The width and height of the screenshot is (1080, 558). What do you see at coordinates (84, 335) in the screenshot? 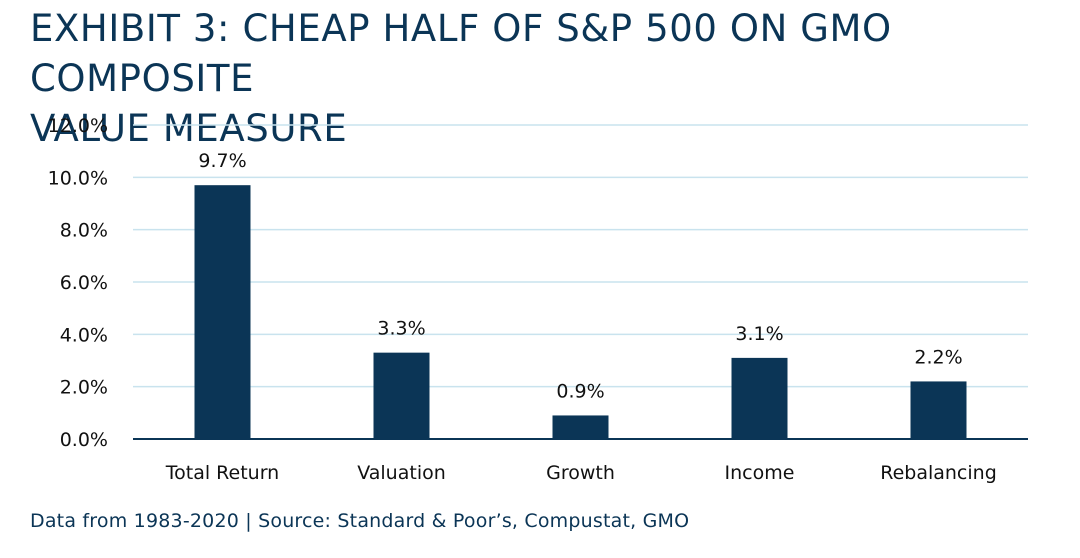
I see `y-tick-label: 4.0%` at bounding box center [84, 335].